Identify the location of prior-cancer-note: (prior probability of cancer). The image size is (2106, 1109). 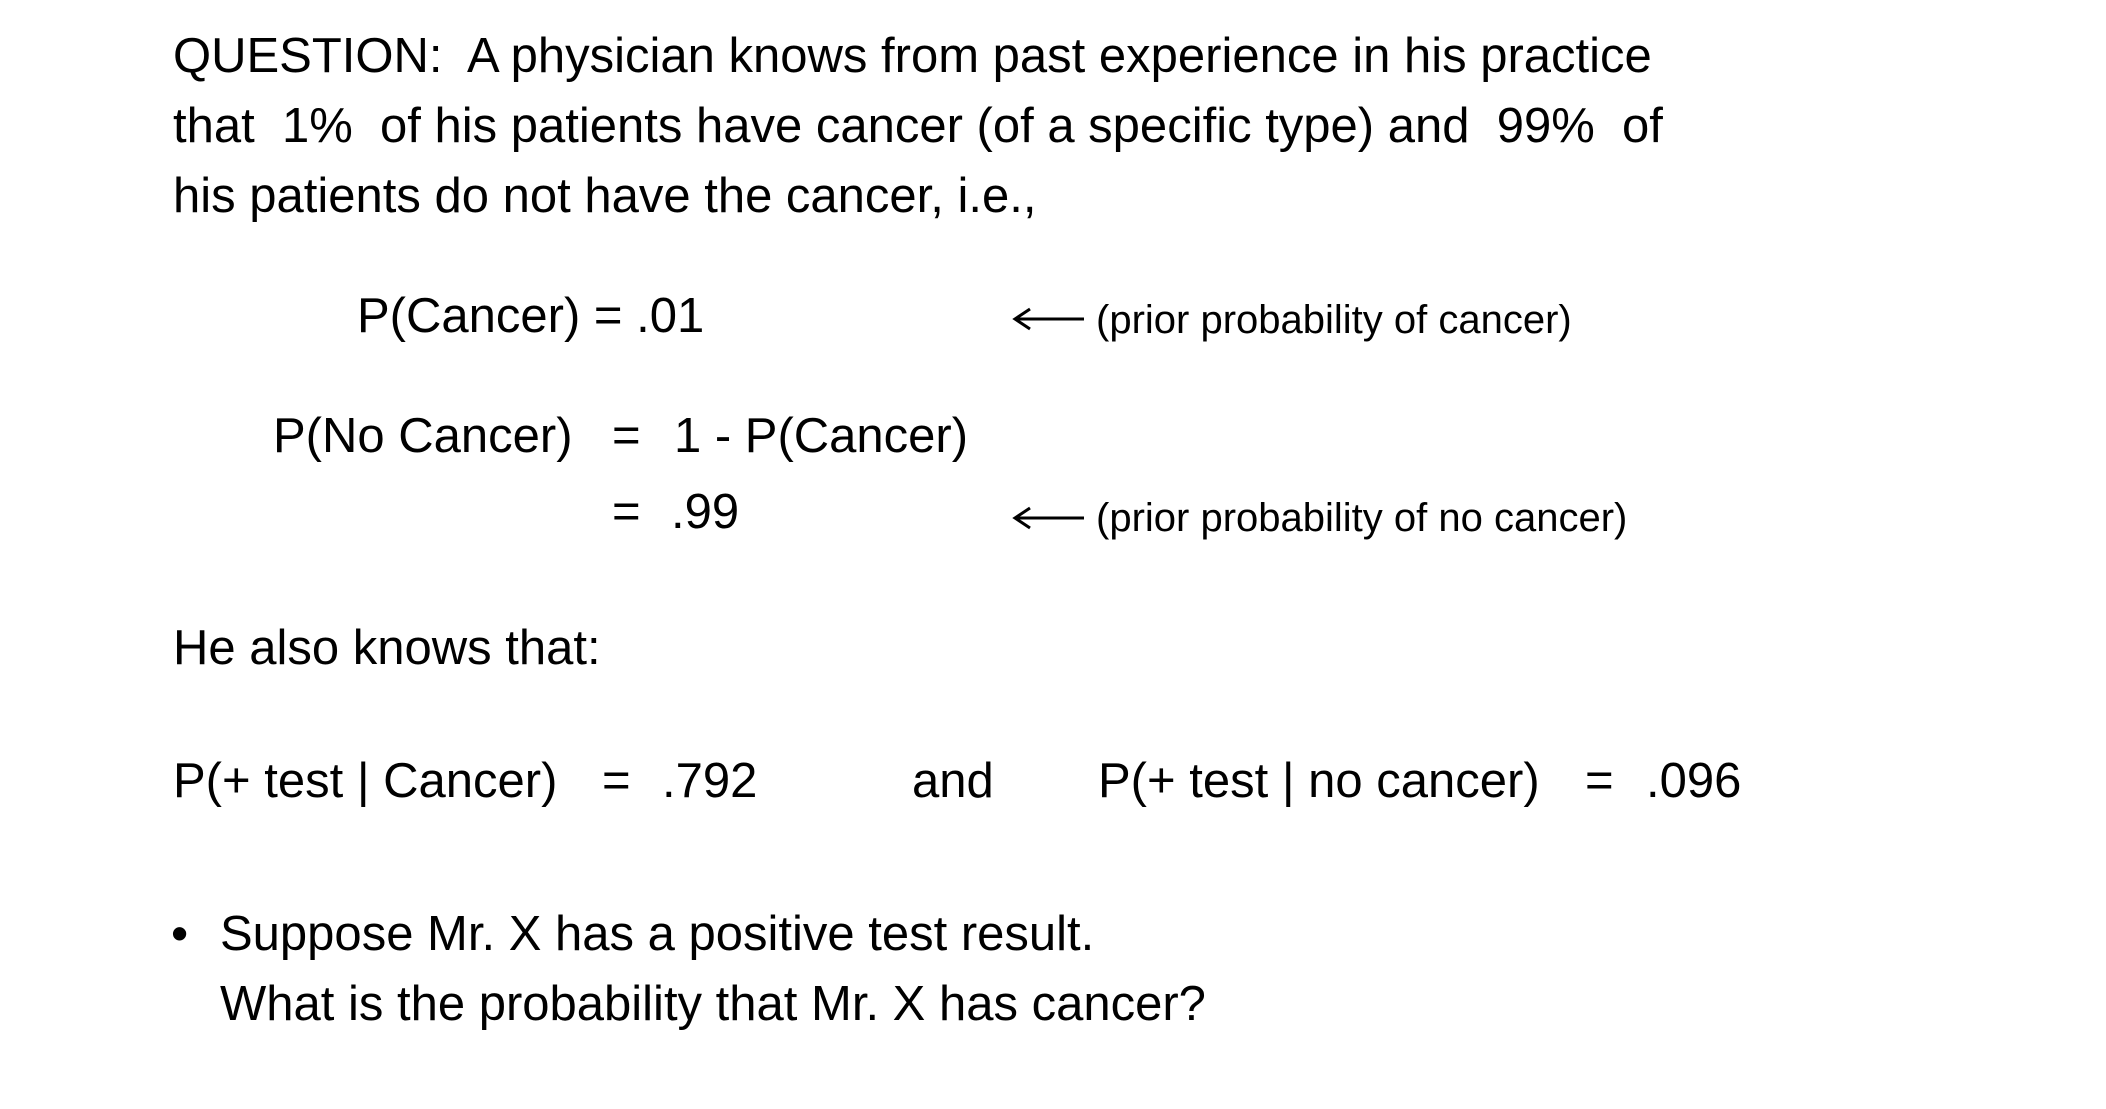
(1334, 320).